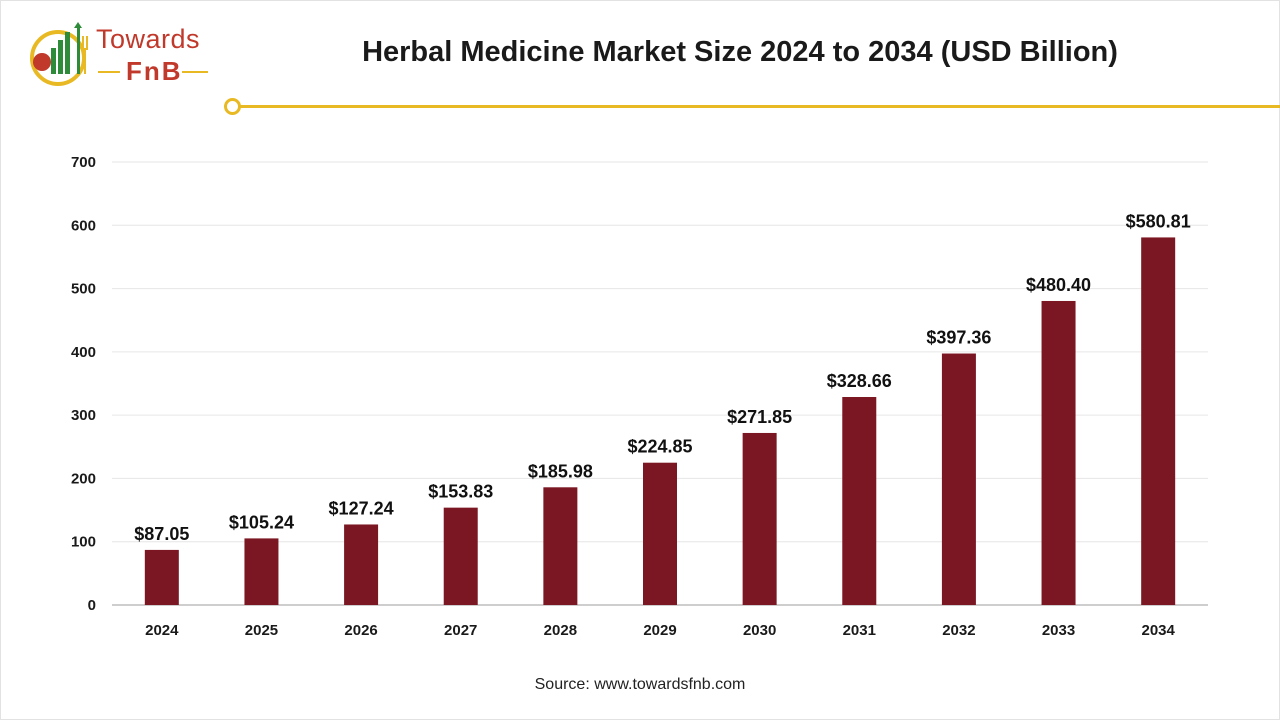 Image resolution: width=1280 pixels, height=720 pixels. I want to click on y-tick-label: 0, so click(92, 605).